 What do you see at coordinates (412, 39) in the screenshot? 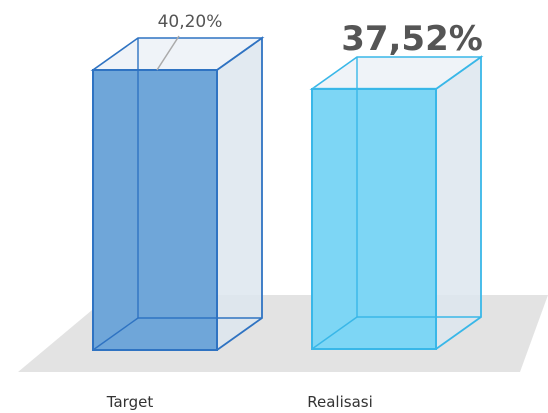
I see `value-label-realisasi: 37,52%` at bounding box center [412, 39].